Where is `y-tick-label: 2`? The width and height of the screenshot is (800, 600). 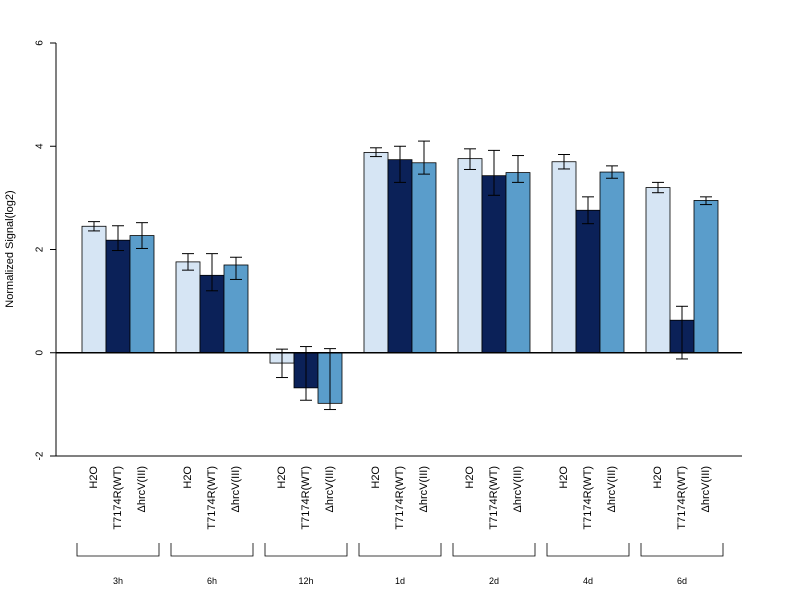
y-tick-label: 2 is located at coordinates (40, 249).